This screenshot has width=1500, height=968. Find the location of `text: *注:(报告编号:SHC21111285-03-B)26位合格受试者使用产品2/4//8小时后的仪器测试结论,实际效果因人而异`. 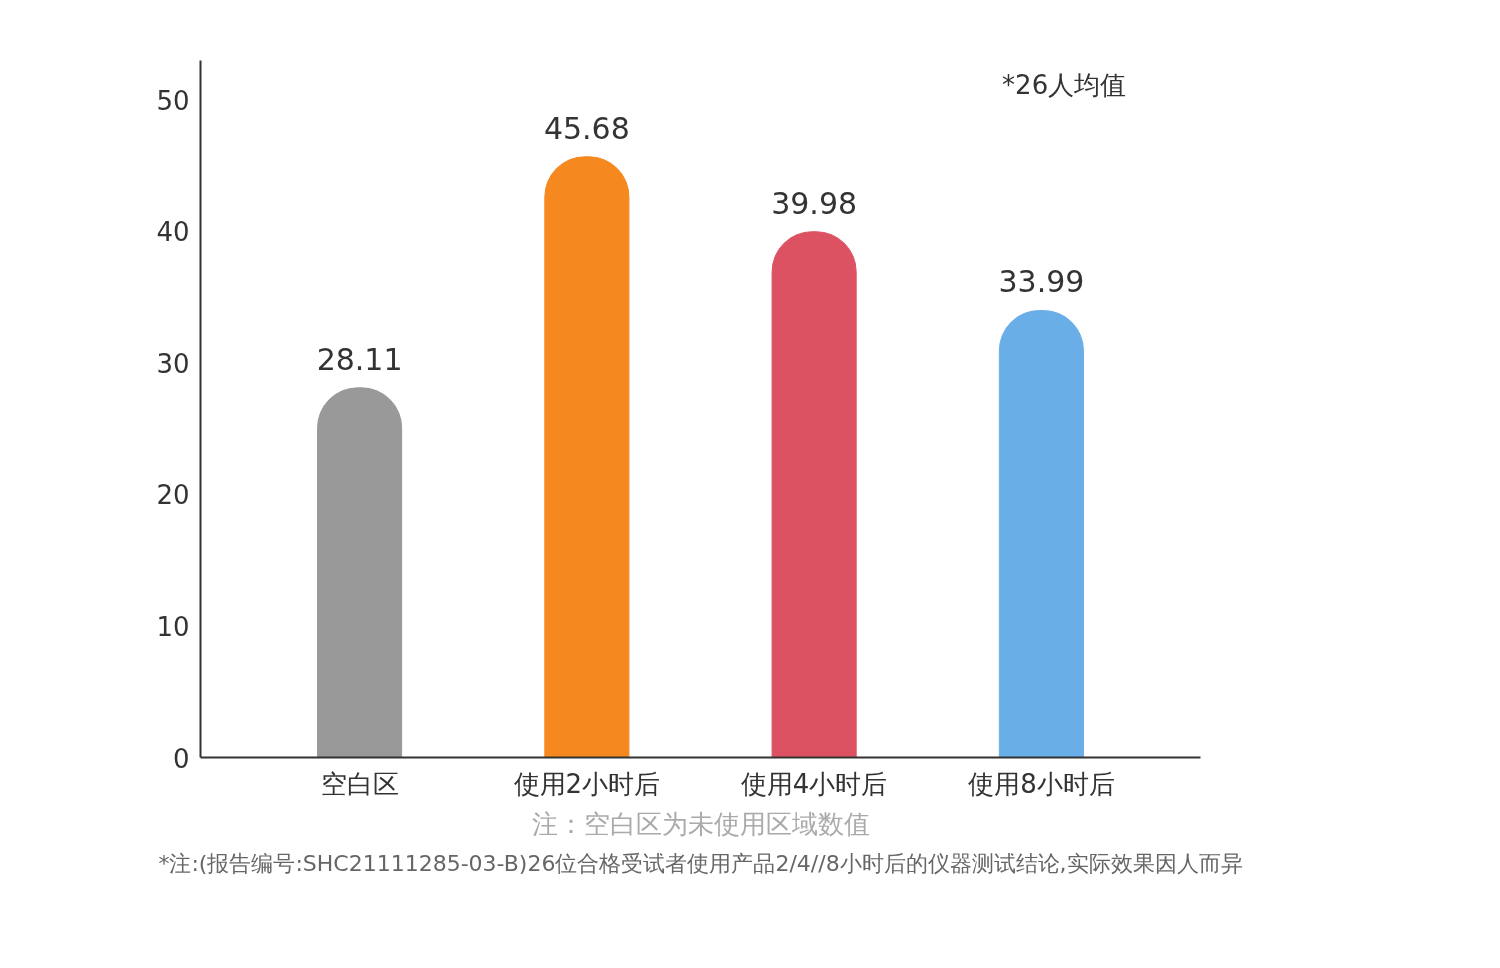

text: *注:(报告编号:SHC21111285-03-B)26位合格受试者使用产品2/4//8小时后的仪器测试结论,实际效果因人而异 is located at coordinates (700, 863).